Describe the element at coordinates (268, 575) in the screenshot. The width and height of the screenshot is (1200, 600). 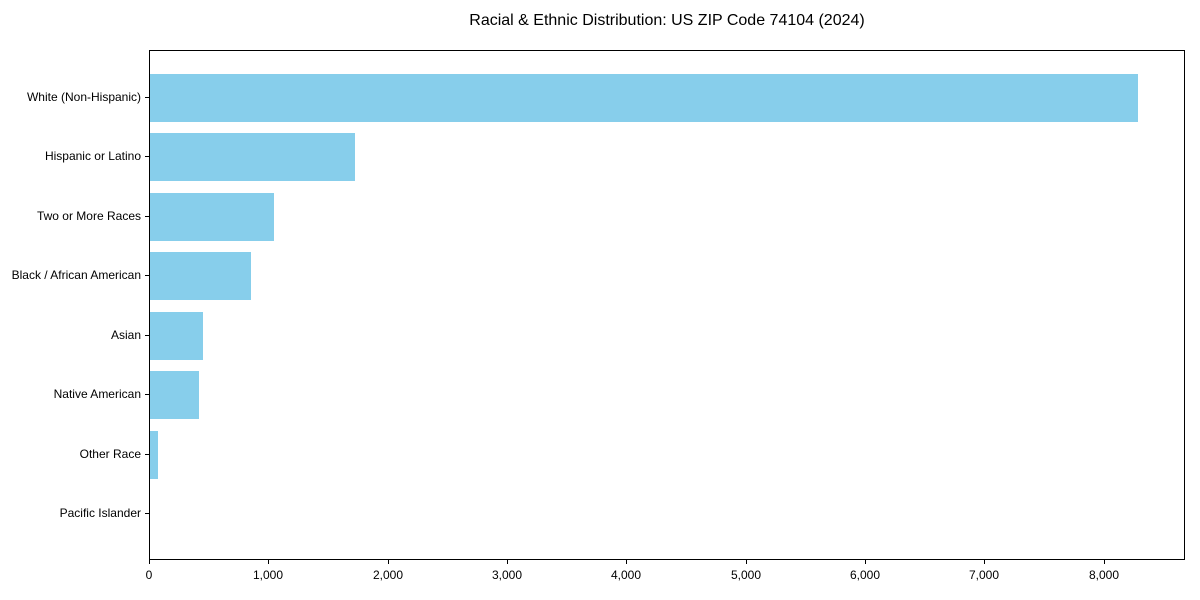
I see `x-tick-label: 1,000` at that location.